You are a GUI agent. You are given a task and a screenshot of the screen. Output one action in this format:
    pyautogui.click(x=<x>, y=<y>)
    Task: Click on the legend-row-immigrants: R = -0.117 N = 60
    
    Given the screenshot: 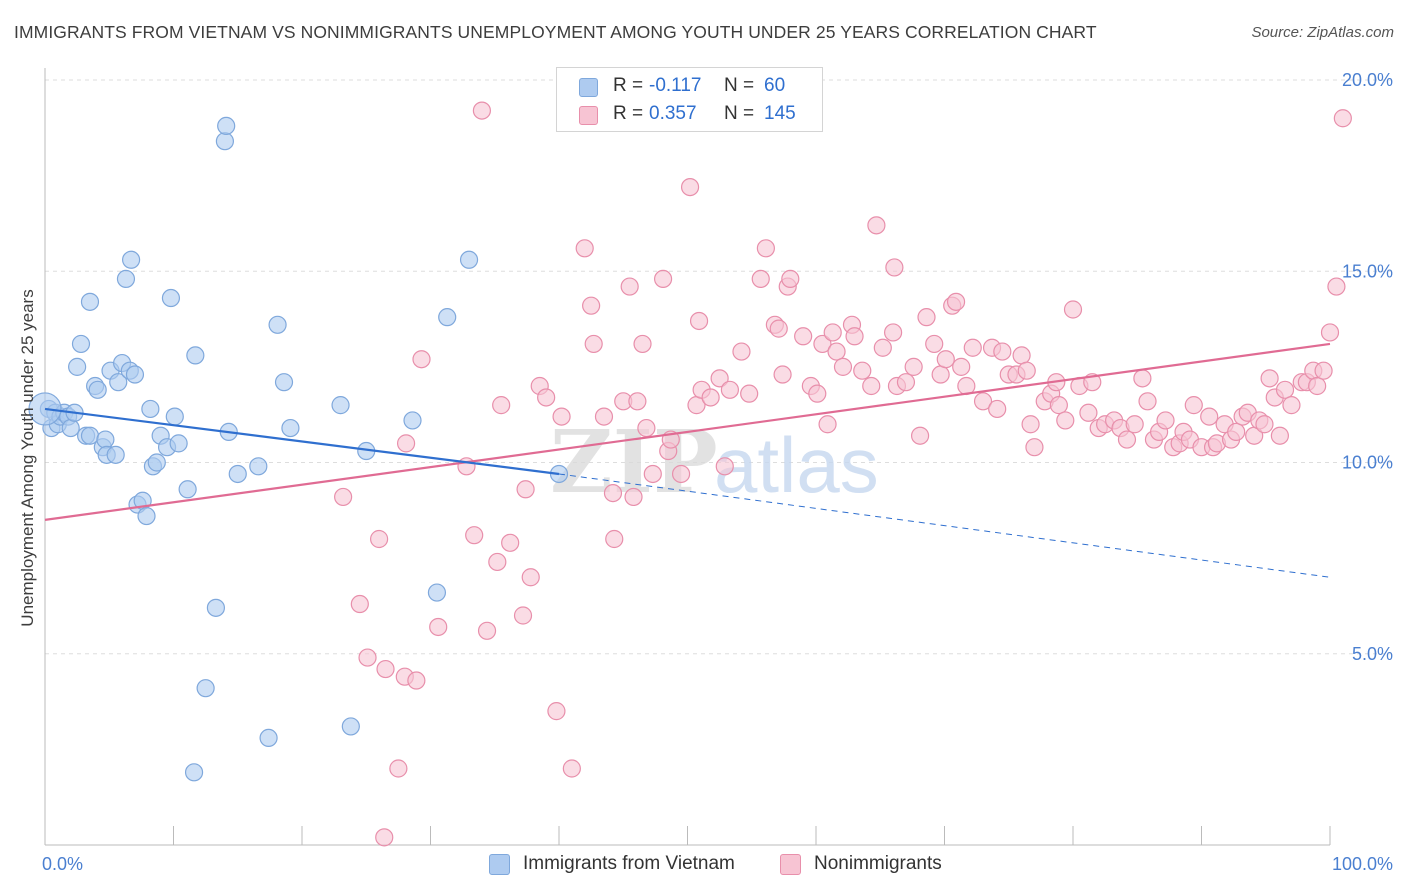 What is the action you would take?
    pyautogui.click(x=689, y=87)
    